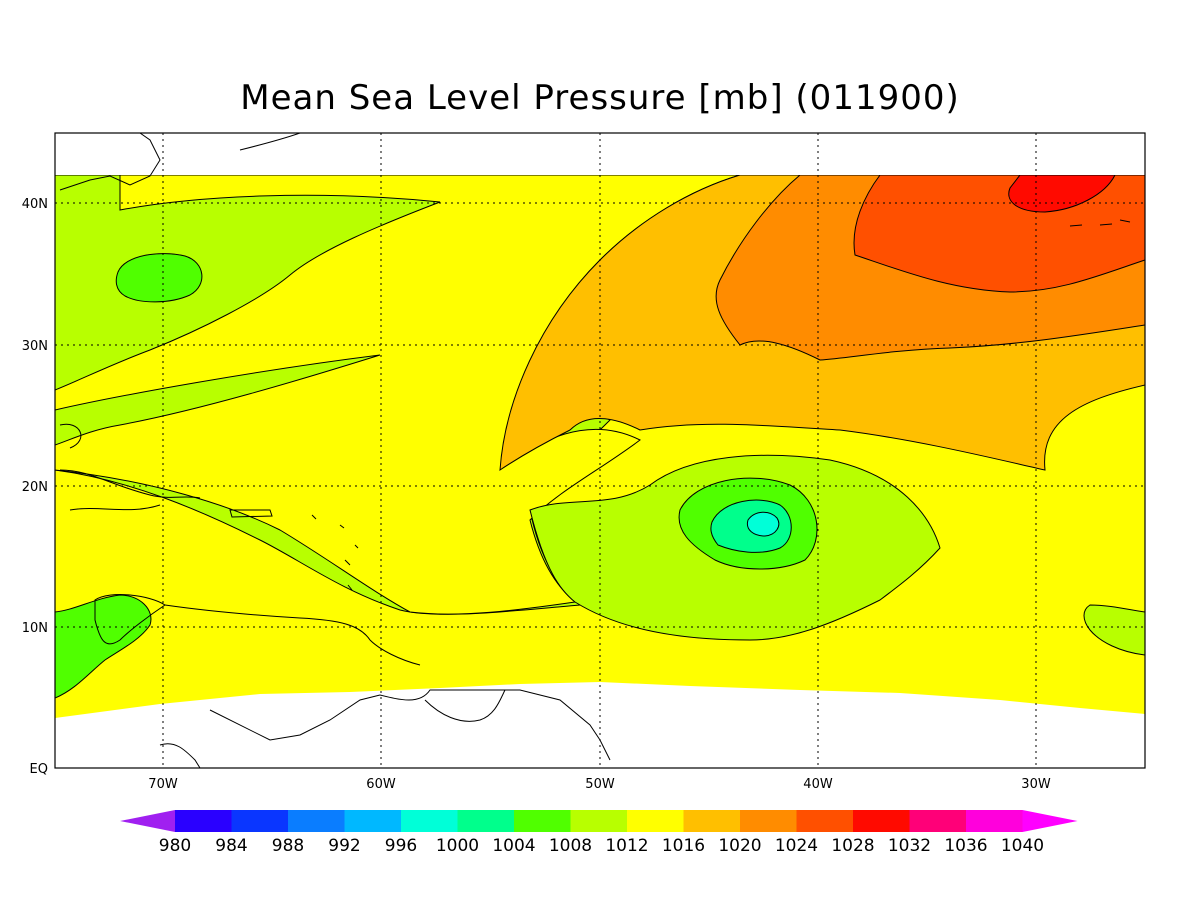 This screenshot has height=900, width=1200. What do you see at coordinates (39, 769) in the screenshot?
I see `lat-label: EQ` at bounding box center [39, 769].